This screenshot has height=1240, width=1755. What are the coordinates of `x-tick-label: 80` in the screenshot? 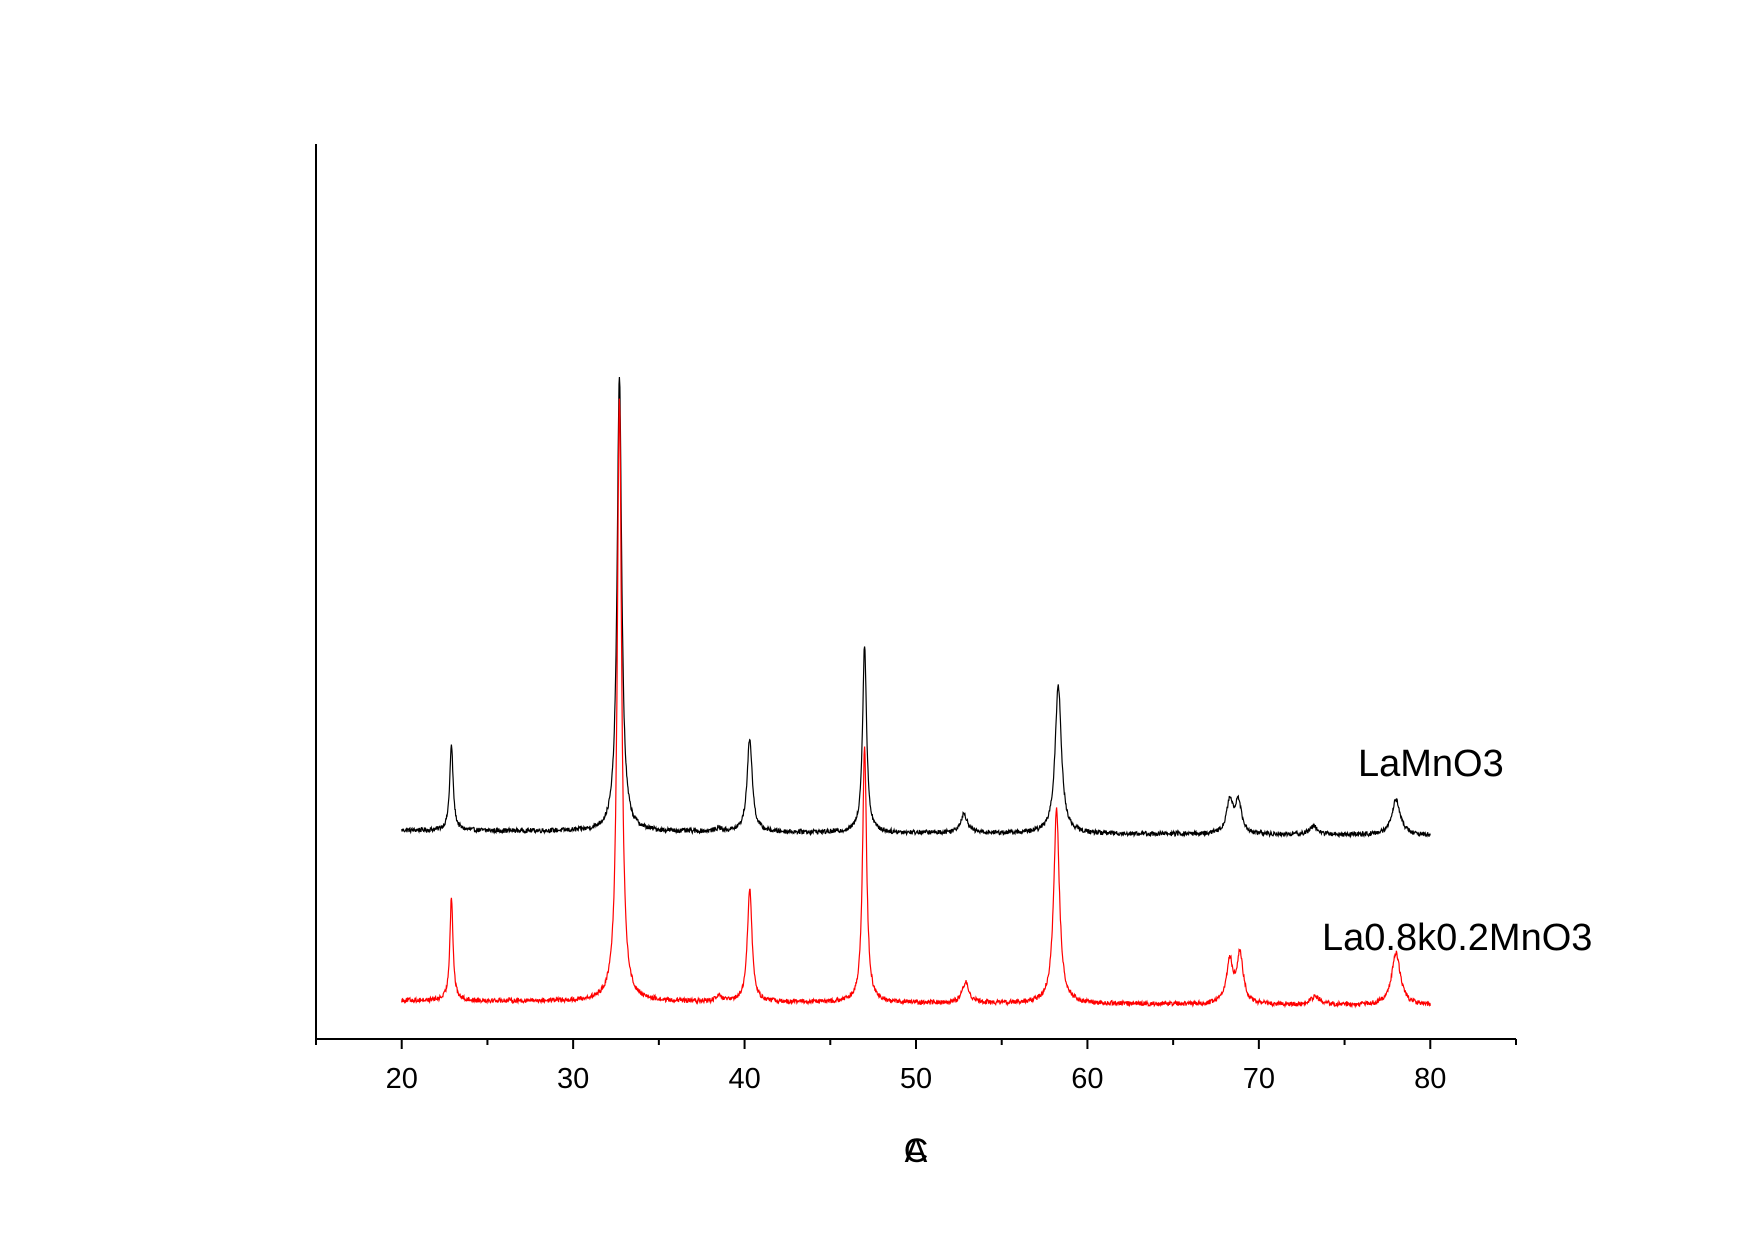 It's located at (1430, 1079).